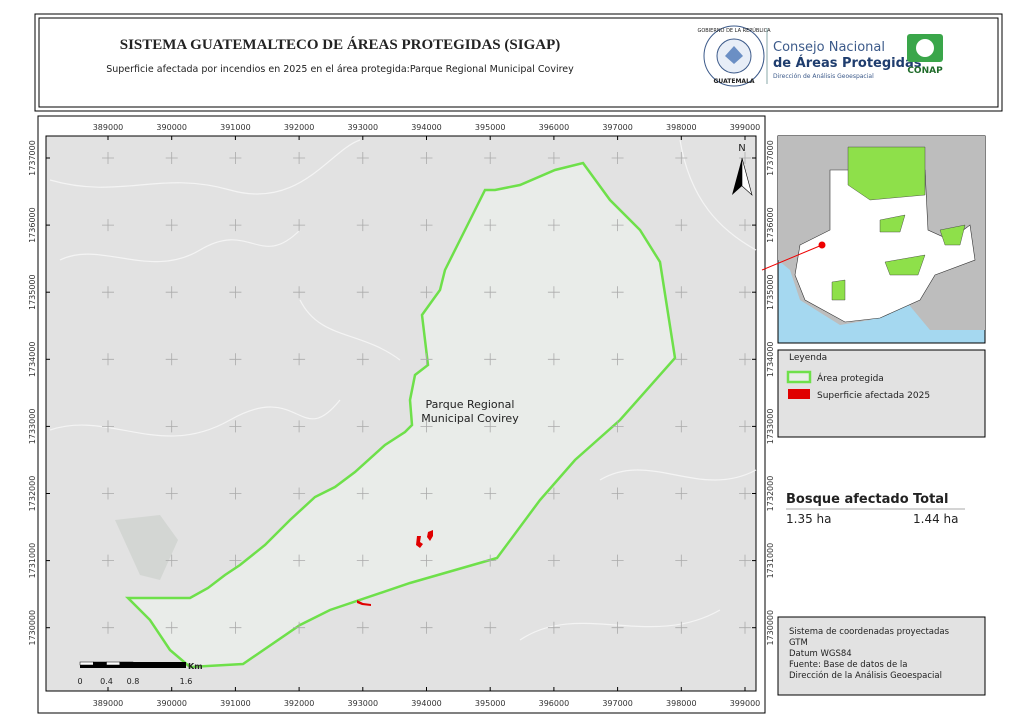 The width and height of the screenshot is (1024, 724). What do you see at coordinates (734, 30) in the screenshot?
I see `seal-top: GOBIERNO DE LA REPÚBLICA` at bounding box center [734, 30].